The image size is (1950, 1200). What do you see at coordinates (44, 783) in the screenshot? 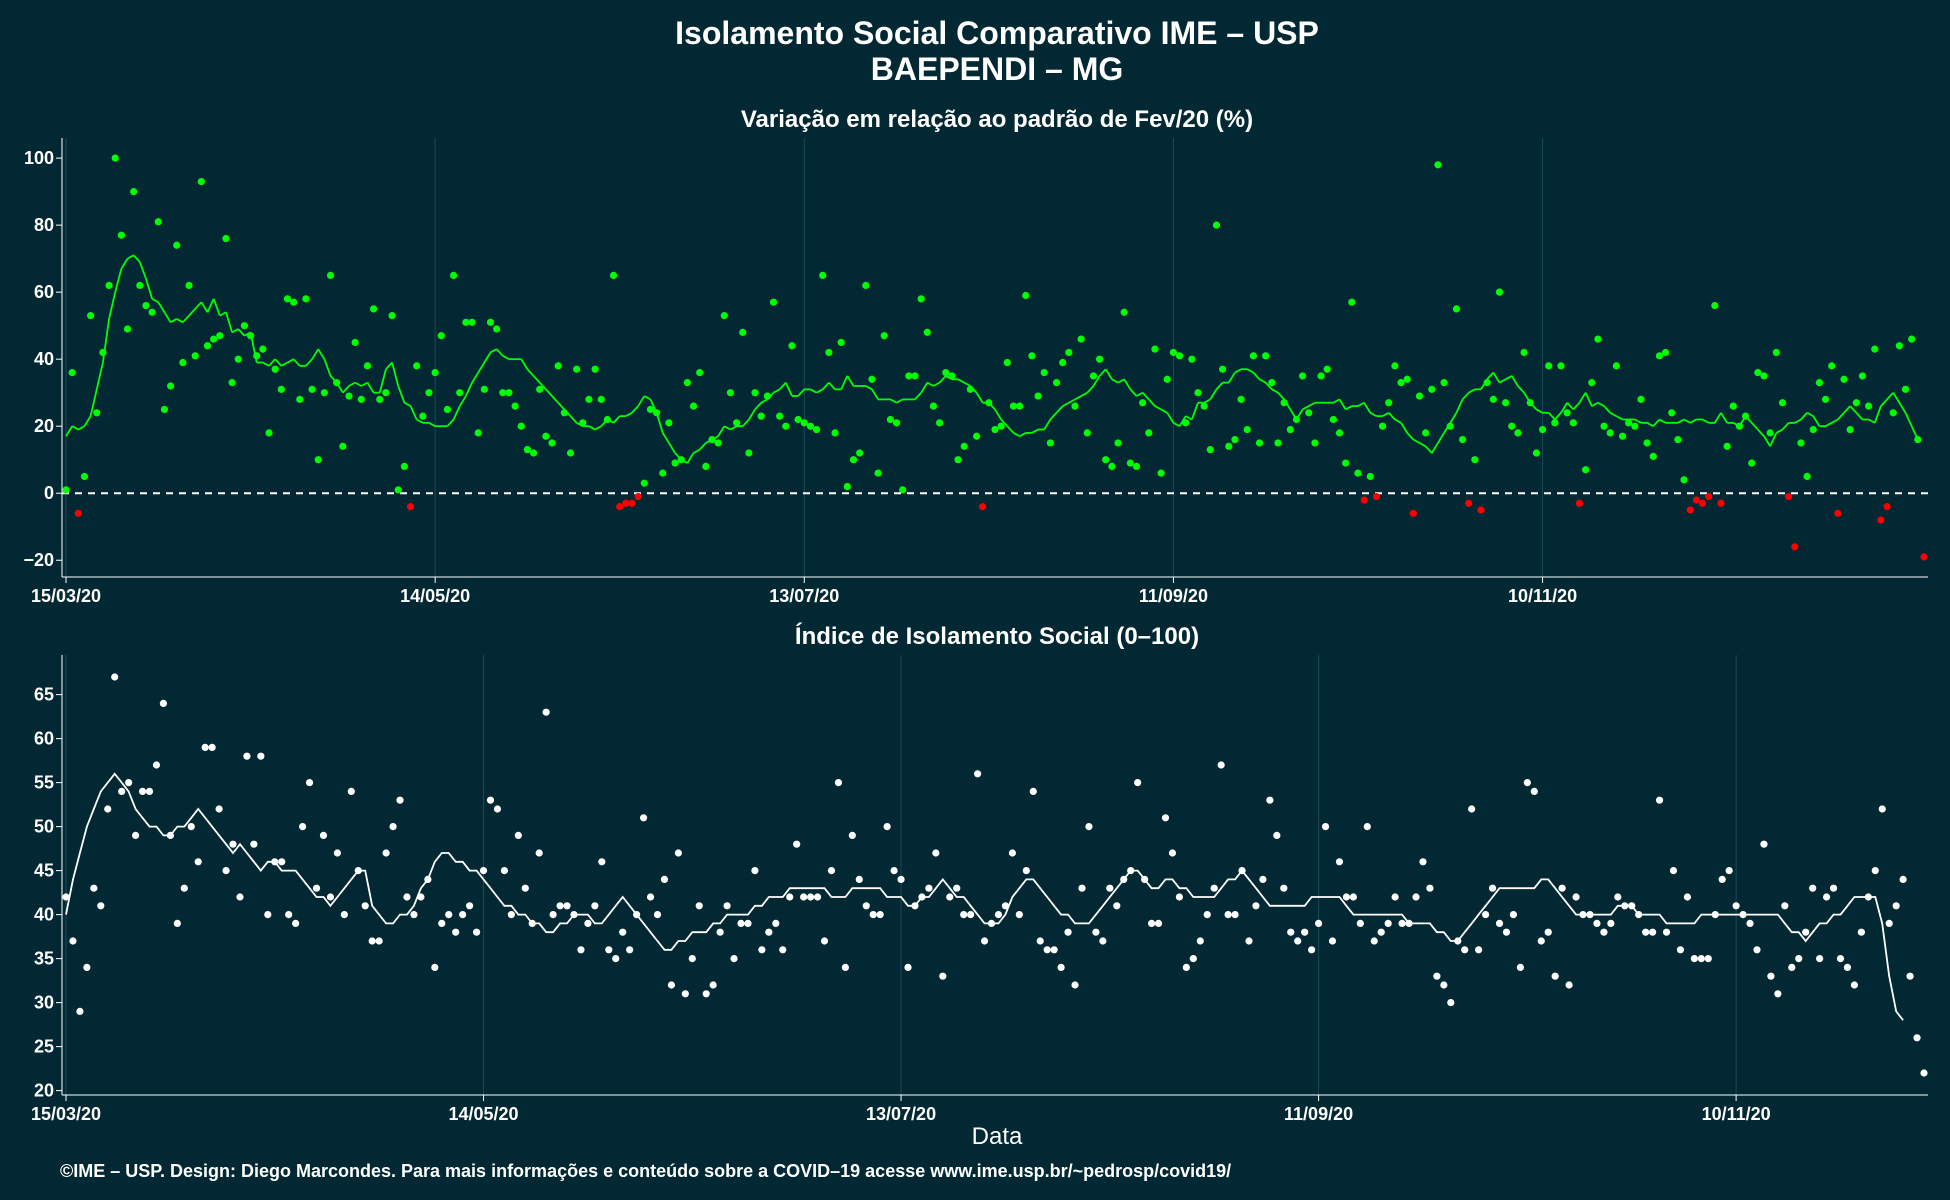
I see `p2-ytick-label-7: 55` at bounding box center [44, 783].